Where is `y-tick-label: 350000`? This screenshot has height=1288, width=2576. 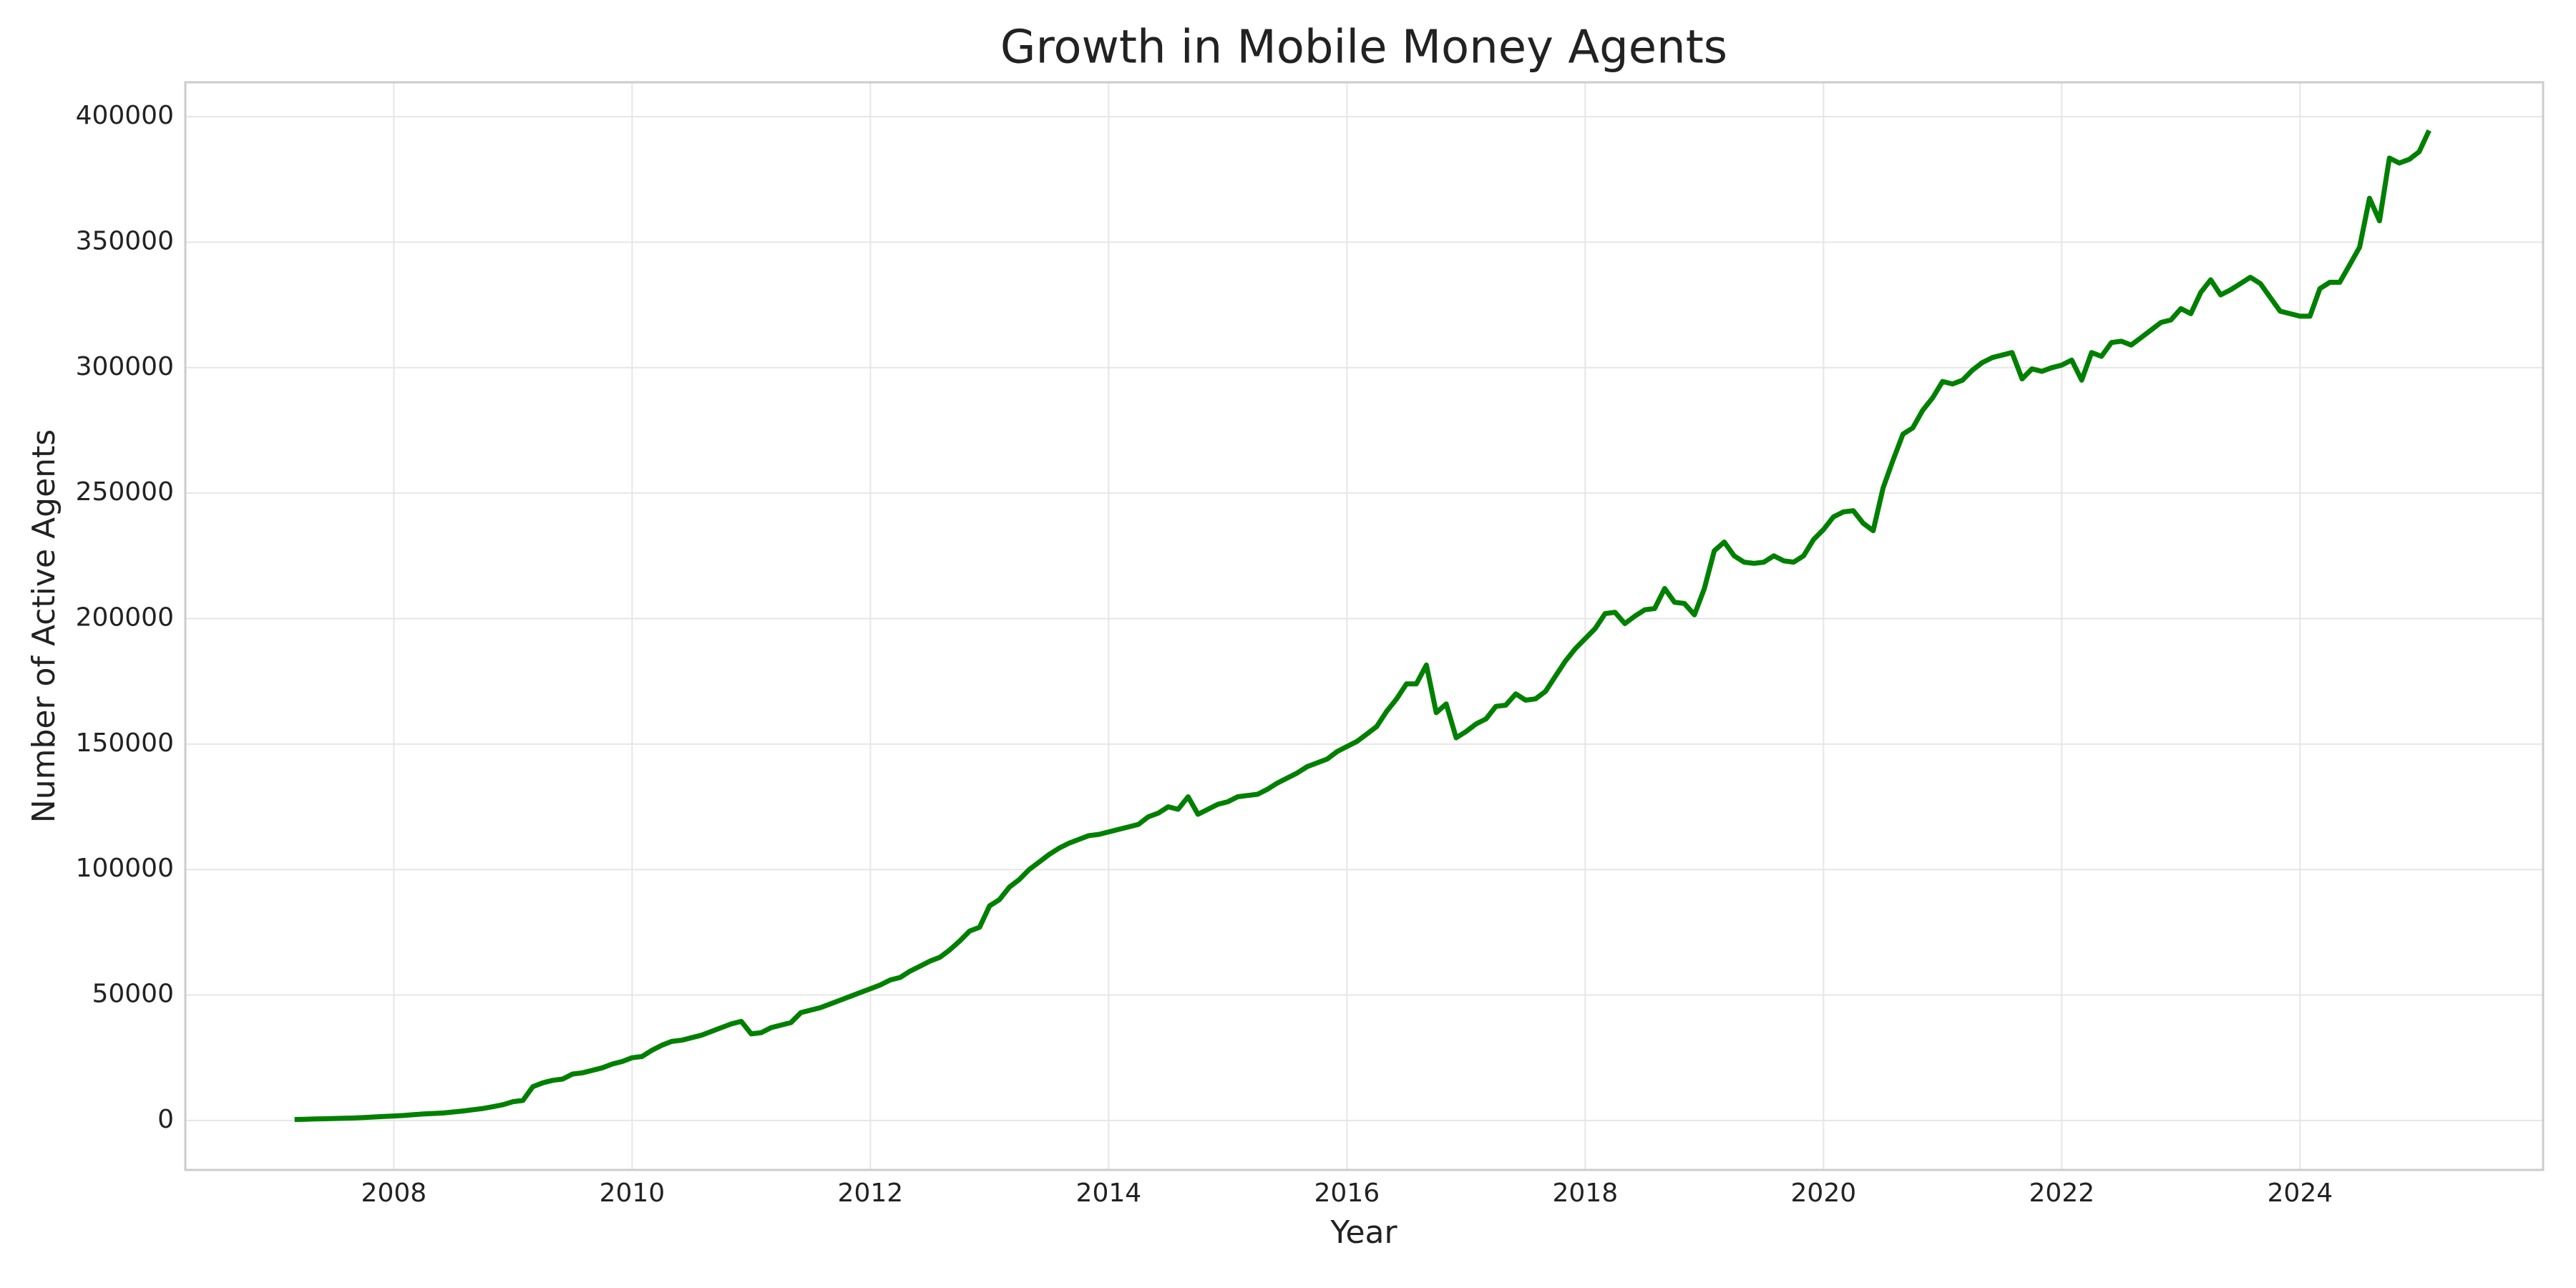 y-tick-label: 350000 is located at coordinates (125, 240).